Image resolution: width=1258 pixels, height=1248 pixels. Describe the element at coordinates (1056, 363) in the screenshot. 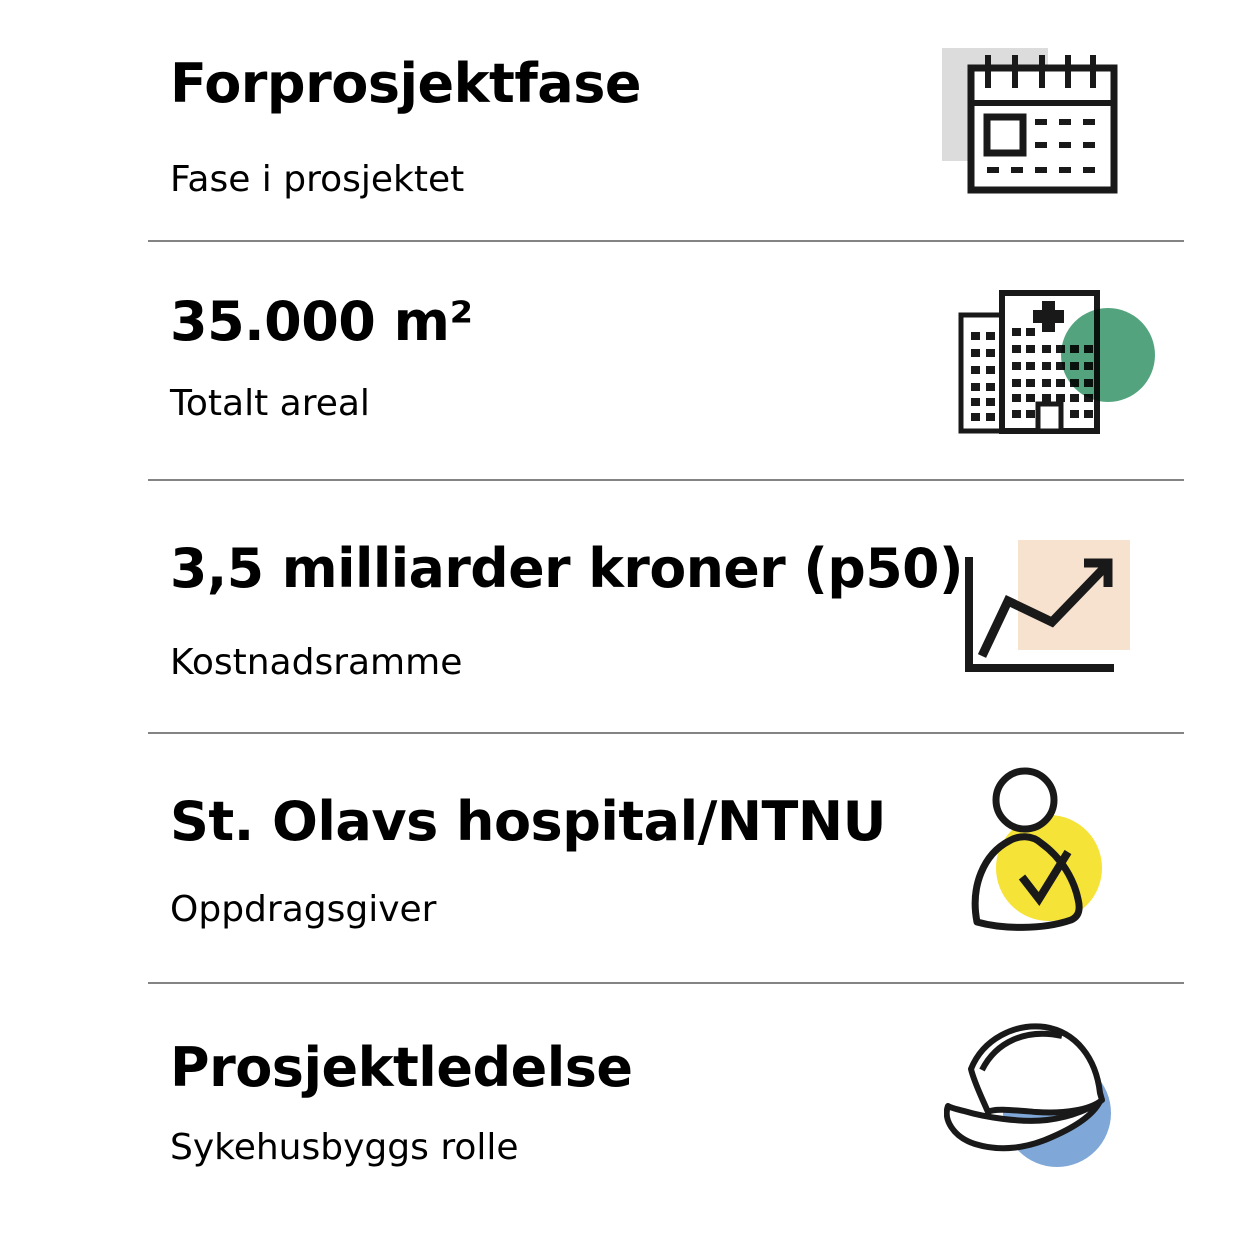

I see `hospital-building-icon` at that location.